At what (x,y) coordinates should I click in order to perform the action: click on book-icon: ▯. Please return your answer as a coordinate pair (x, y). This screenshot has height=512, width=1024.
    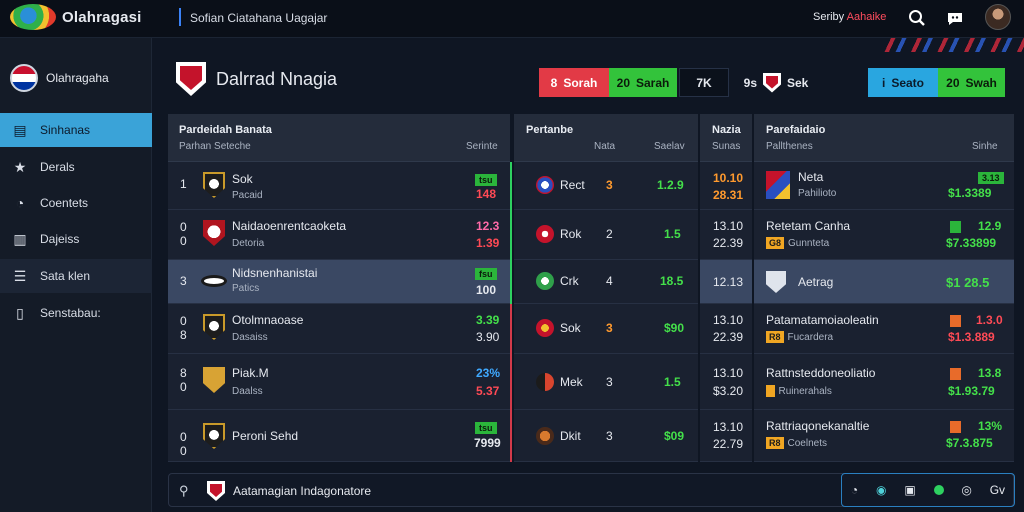
    Looking at the image, I should click on (20, 312).